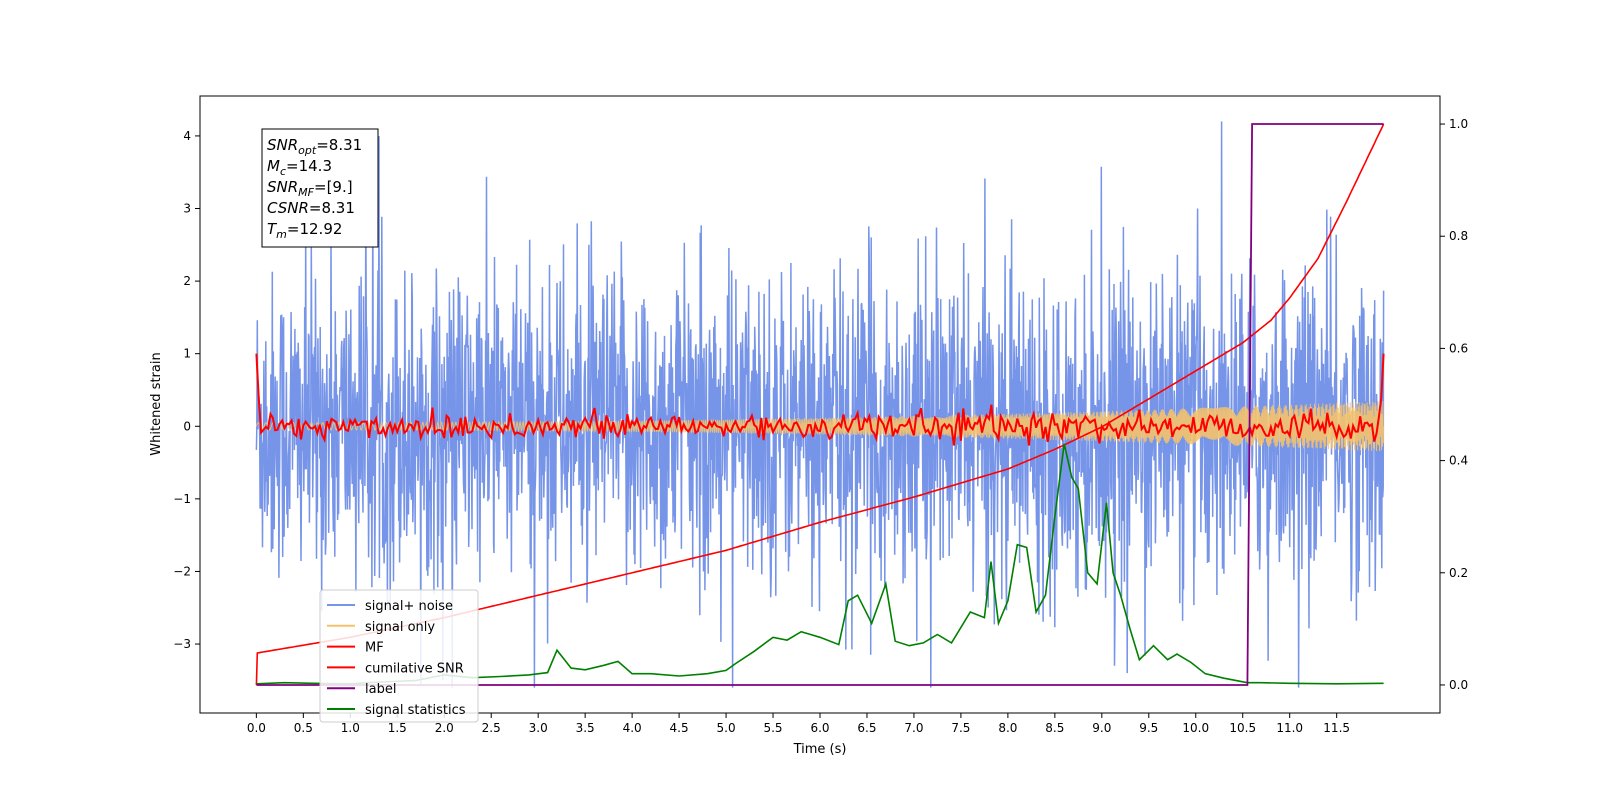 The width and height of the screenshot is (1600, 800). What do you see at coordinates (187, 209) in the screenshot?
I see `y-left-tick-label: 3` at bounding box center [187, 209].